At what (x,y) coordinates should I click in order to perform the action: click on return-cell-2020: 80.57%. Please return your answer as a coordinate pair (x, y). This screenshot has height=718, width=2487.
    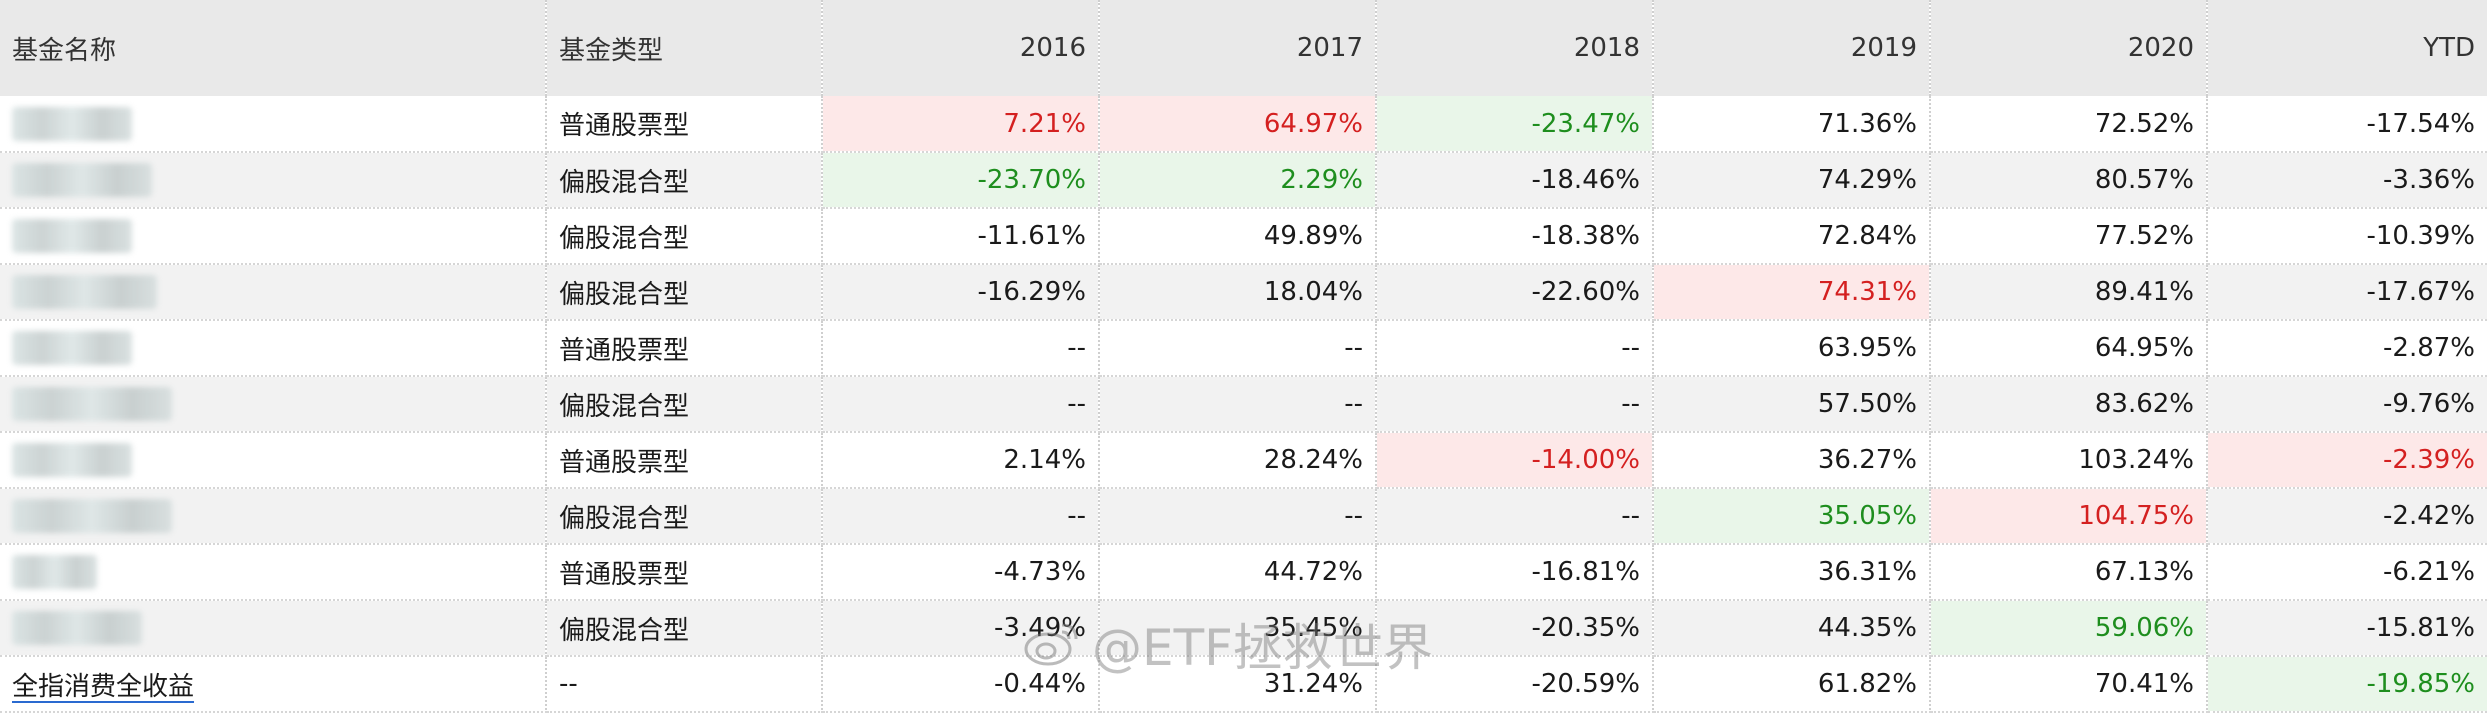
    Looking at the image, I should click on (2069, 180).